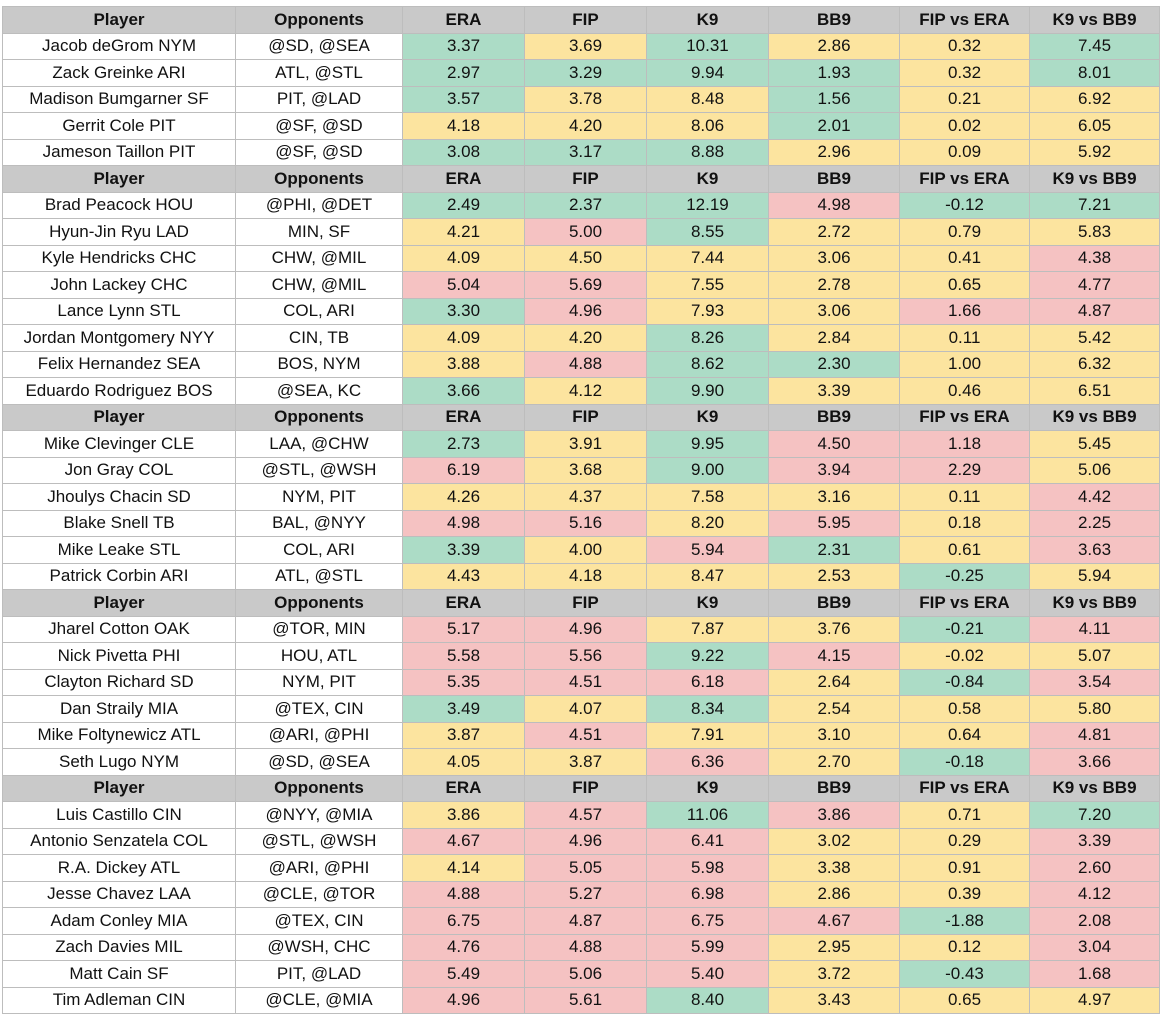 Image resolution: width=1165 pixels, height=1022 pixels. What do you see at coordinates (707, 338) in the screenshot?
I see `k9-cell: 8.26` at bounding box center [707, 338].